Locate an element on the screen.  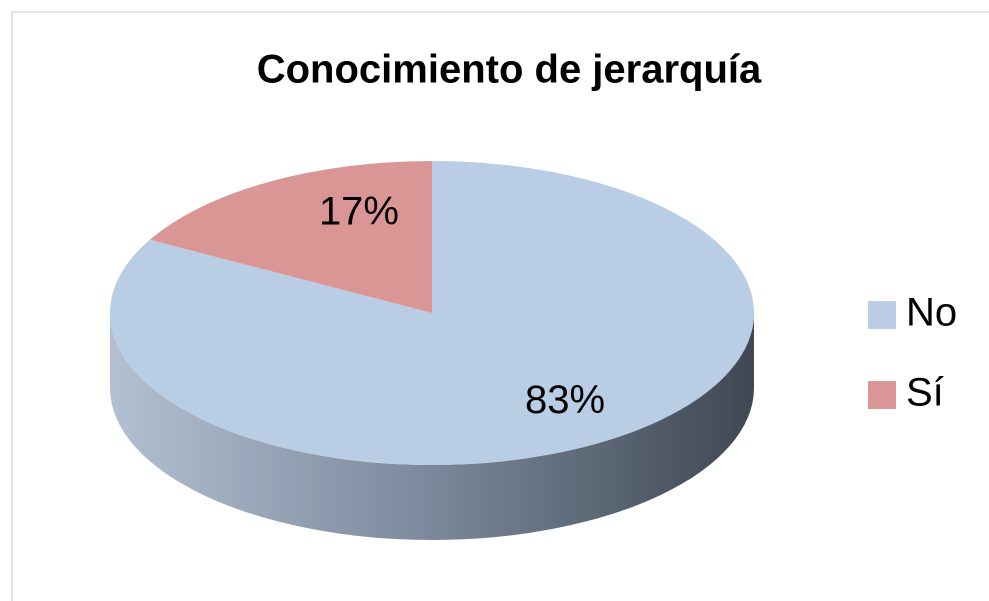
legend: No Sí is located at coordinates (912, 353).